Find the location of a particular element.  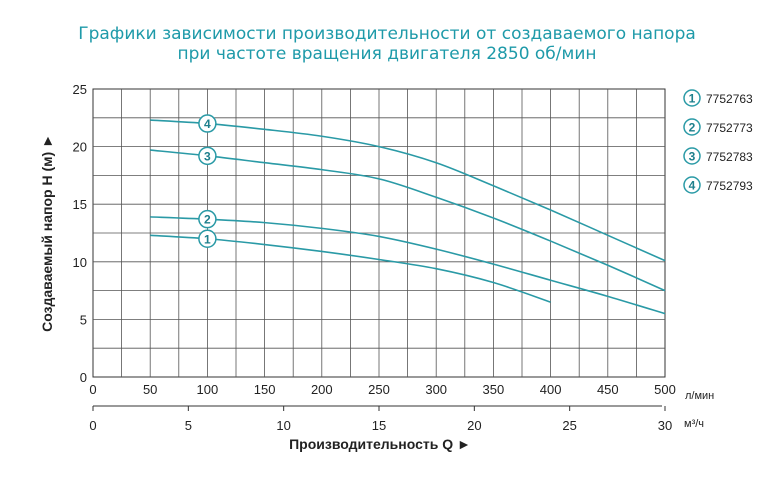

x-tick-label: 350 is located at coordinates (494, 389).